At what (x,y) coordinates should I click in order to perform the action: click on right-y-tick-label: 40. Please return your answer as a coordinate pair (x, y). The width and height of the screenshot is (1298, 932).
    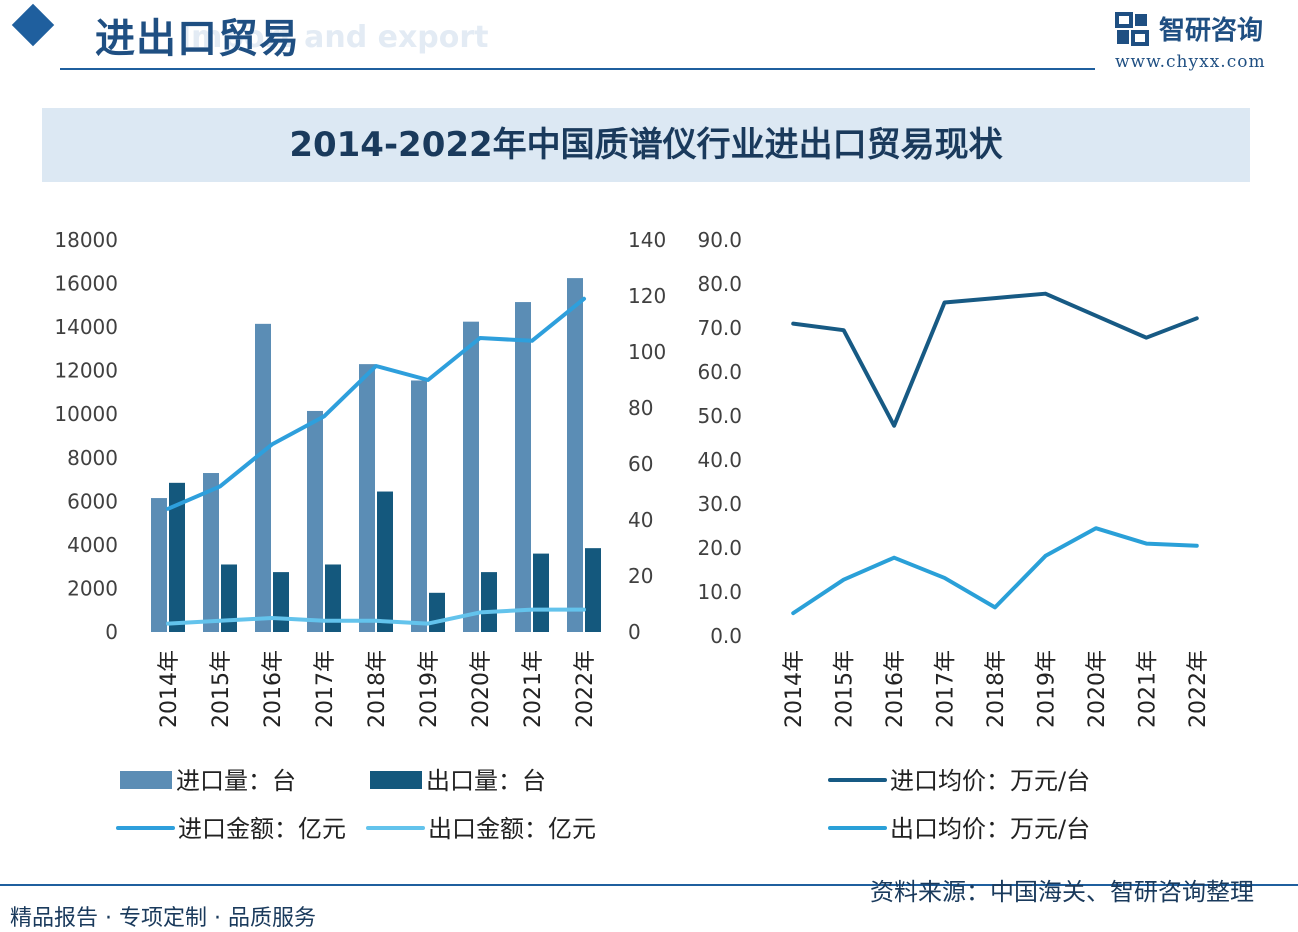
    Looking at the image, I should click on (640, 520).